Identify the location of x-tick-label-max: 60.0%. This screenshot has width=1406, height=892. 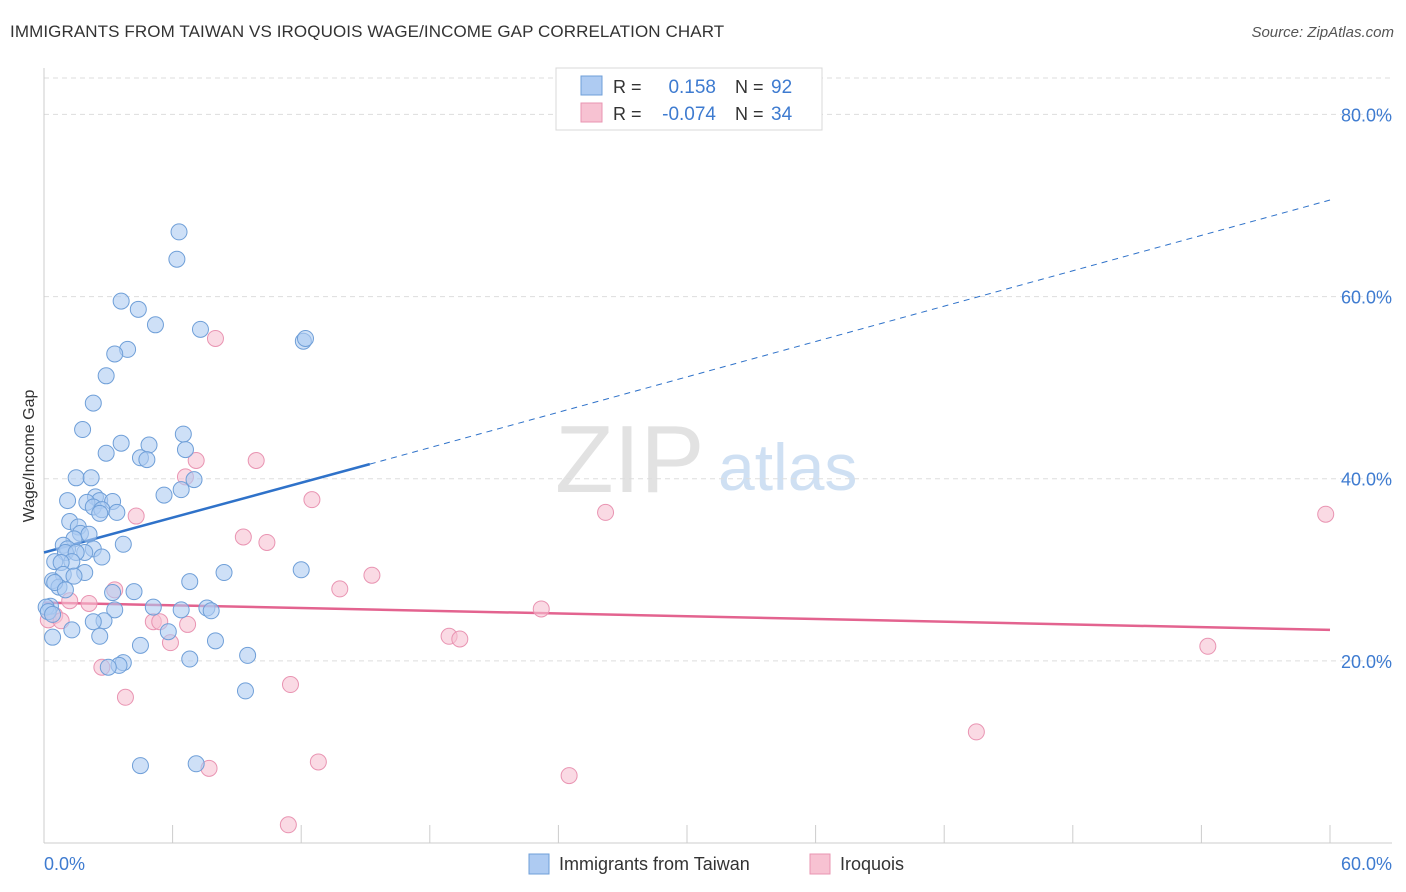
(1366, 864).